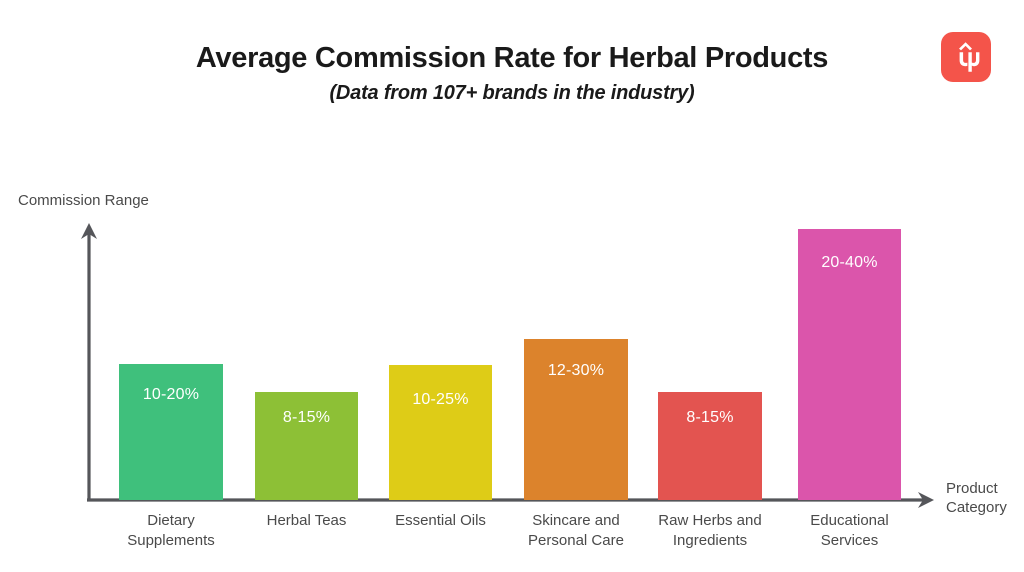  I want to click on x-tick-line1: Dietary, so click(171, 520).